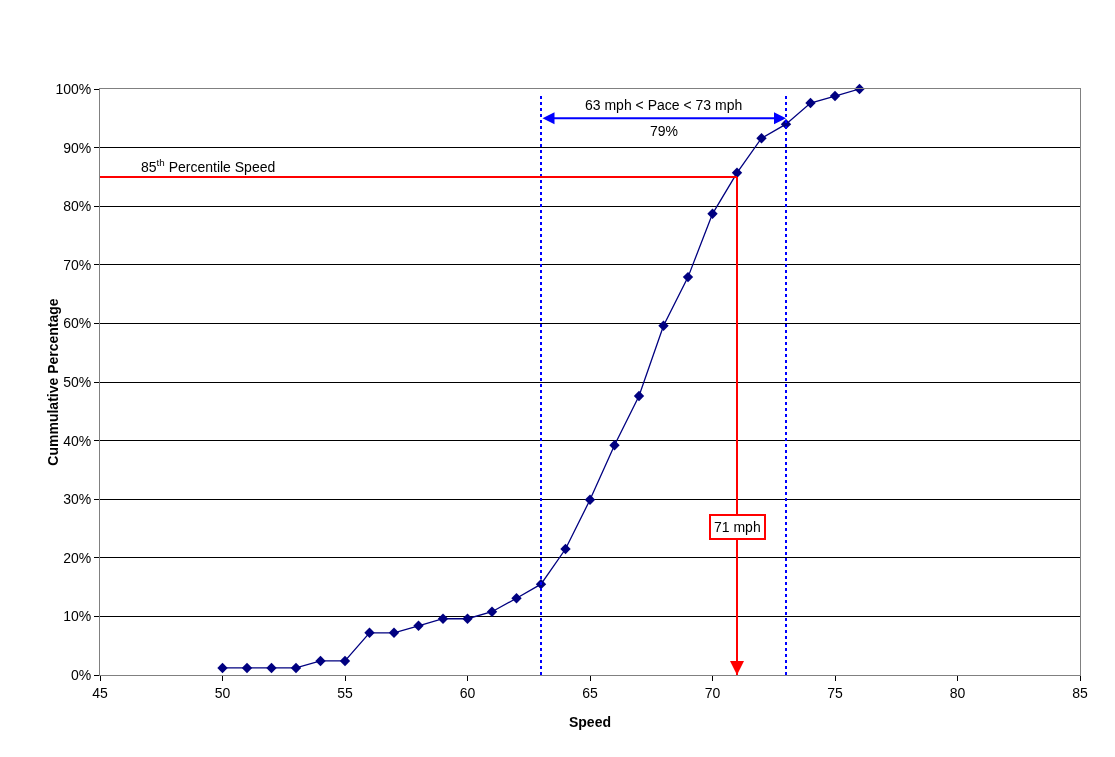  What do you see at coordinates (664, 105) in the screenshot?
I see `annotation: 63 mph < Pace < 73 mph` at bounding box center [664, 105].